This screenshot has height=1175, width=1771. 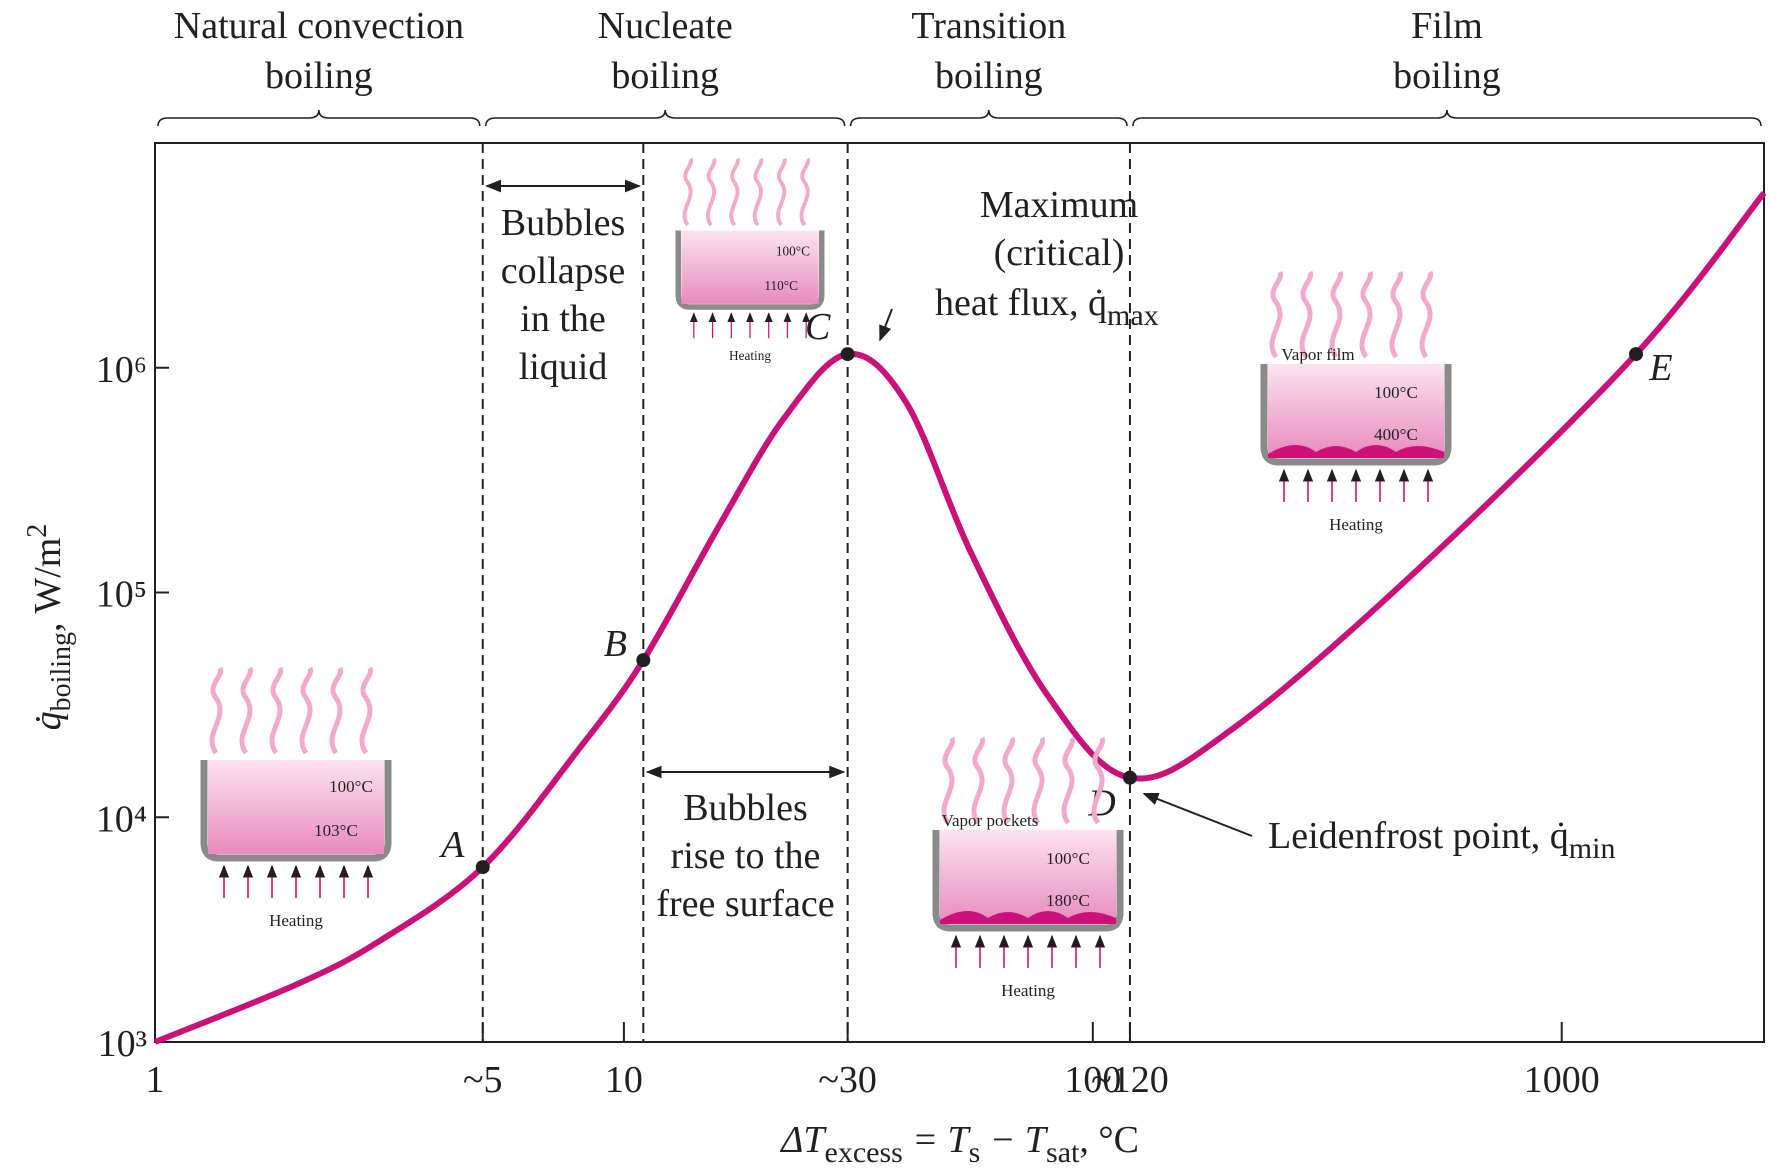 I want to click on annotation: collapse, so click(x=563, y=271).